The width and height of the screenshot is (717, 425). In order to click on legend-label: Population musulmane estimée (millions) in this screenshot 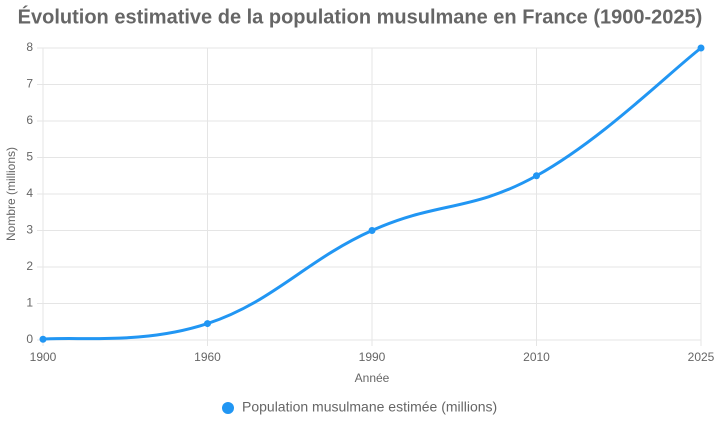, I will do `click(369, 407)`.